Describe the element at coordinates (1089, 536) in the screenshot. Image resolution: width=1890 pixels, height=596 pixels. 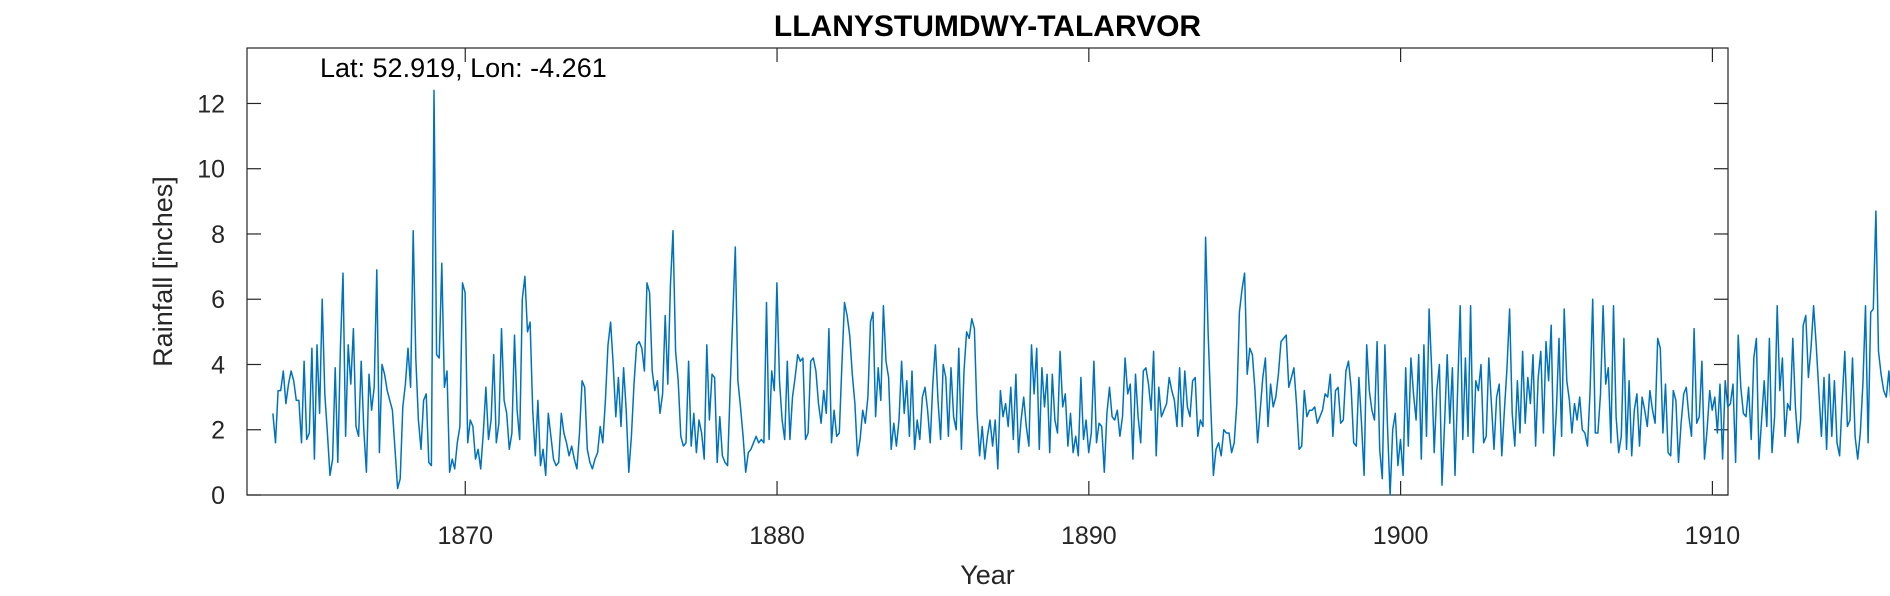
I see `x-tick-label-1890: 1890` at that location.